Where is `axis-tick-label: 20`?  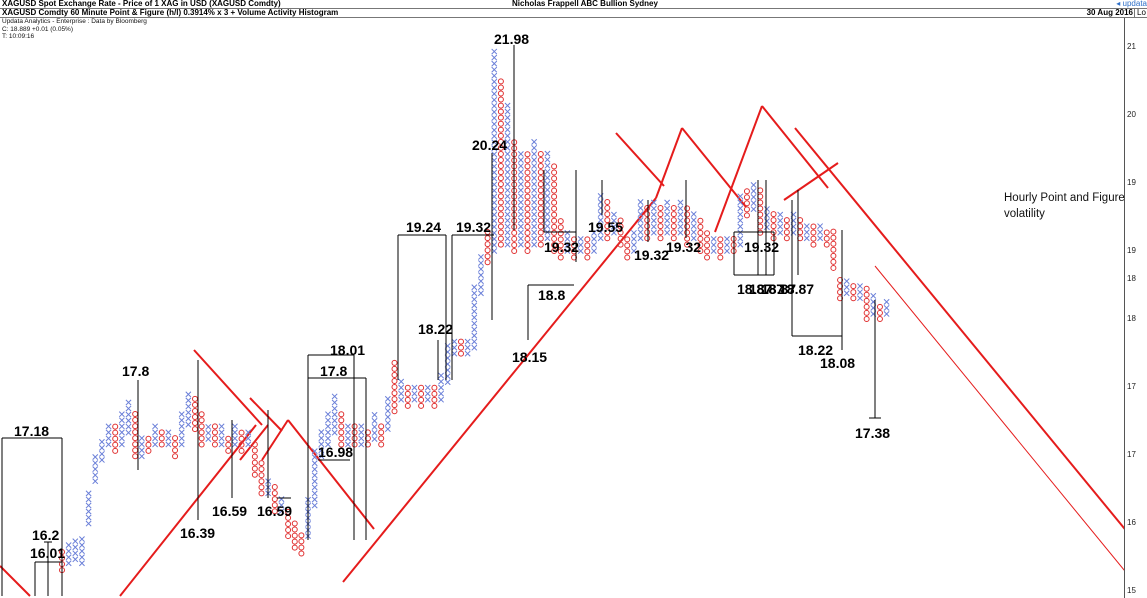 axis-tick-label: 20 is located at coordinates (1131, 114).